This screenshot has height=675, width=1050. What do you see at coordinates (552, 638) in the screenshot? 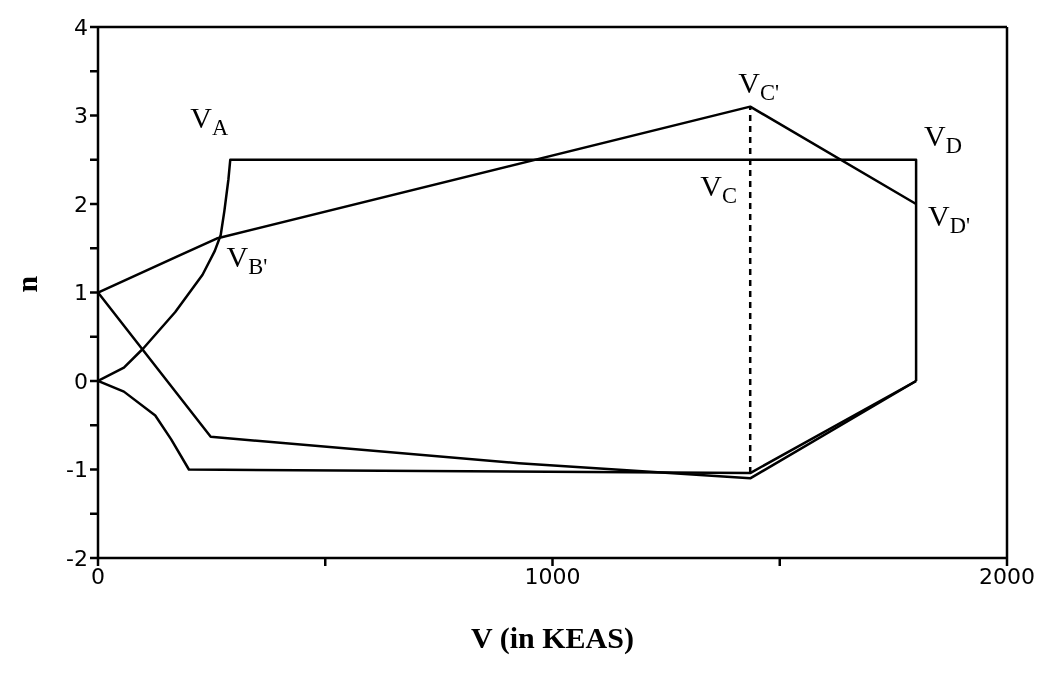
I see `x-axis-title: V (in KEAS)` at bounding box center [552, 638].